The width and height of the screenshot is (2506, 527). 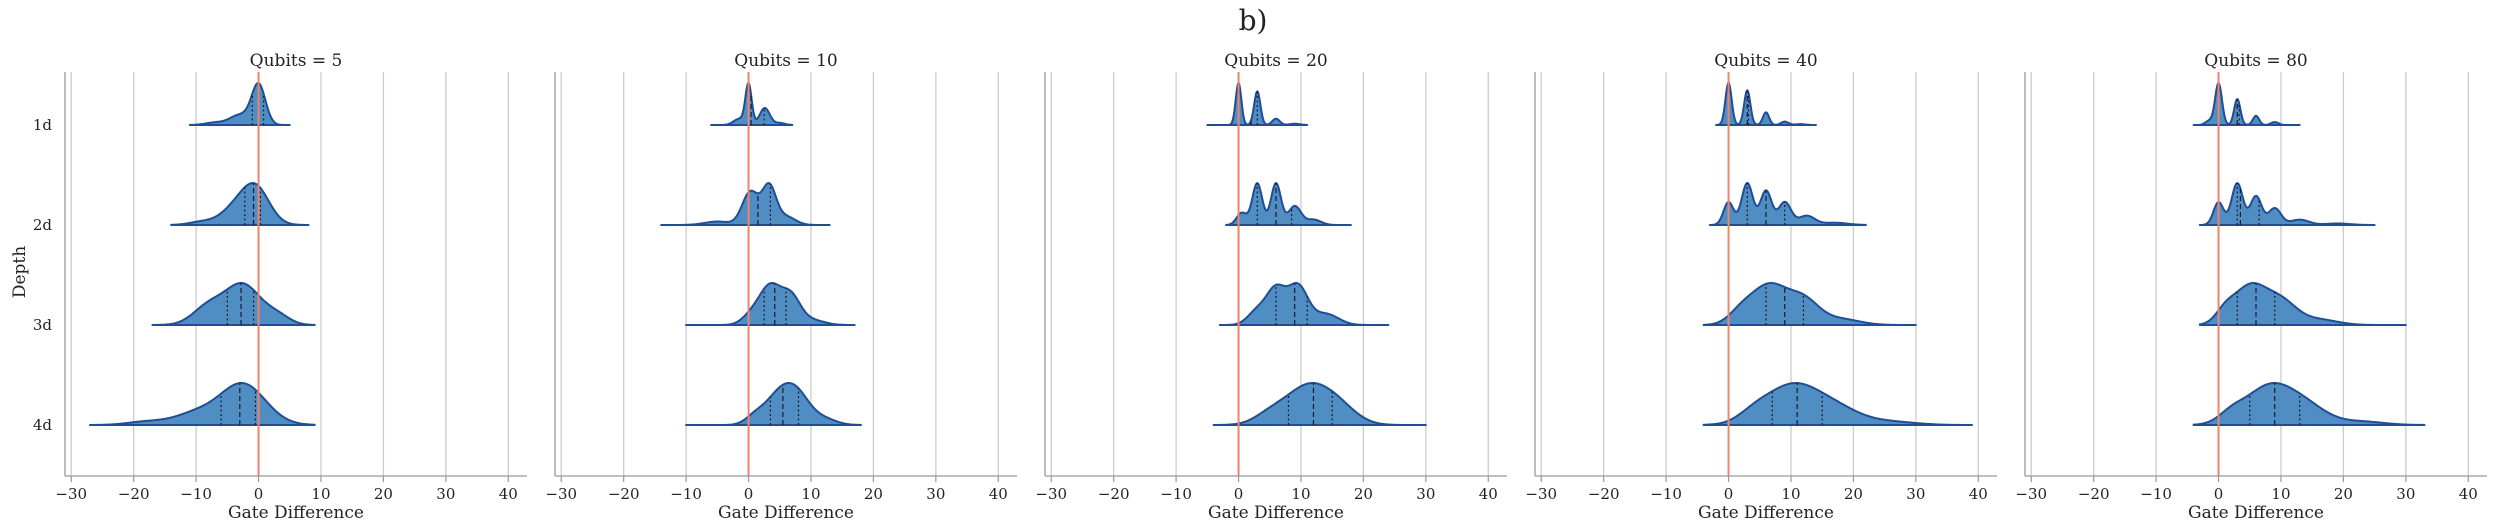 I want to click on y-tick-label: 1d, so click(x=43, y=125).